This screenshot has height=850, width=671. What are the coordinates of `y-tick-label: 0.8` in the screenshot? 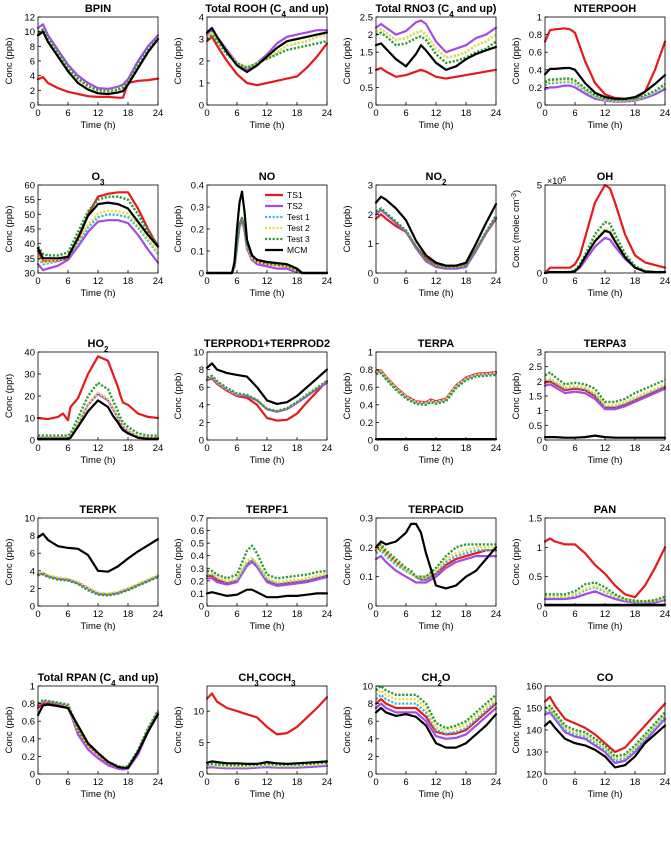 It's located at (366, 370).